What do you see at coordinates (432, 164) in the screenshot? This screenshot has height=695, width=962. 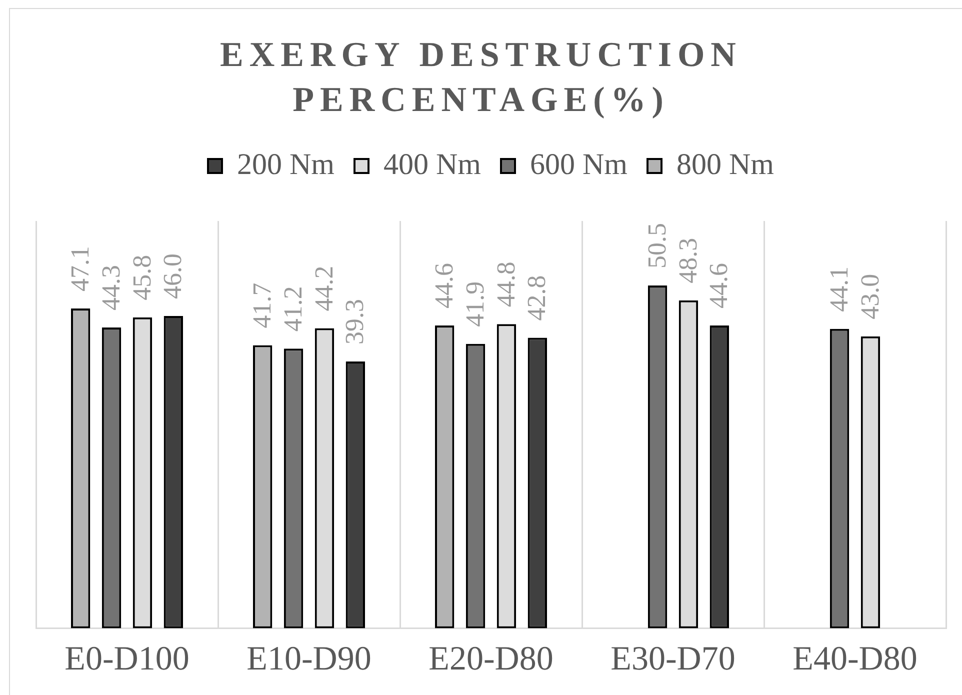 I see `legend-label: 400 Nm` at bounding box center [432, 164].